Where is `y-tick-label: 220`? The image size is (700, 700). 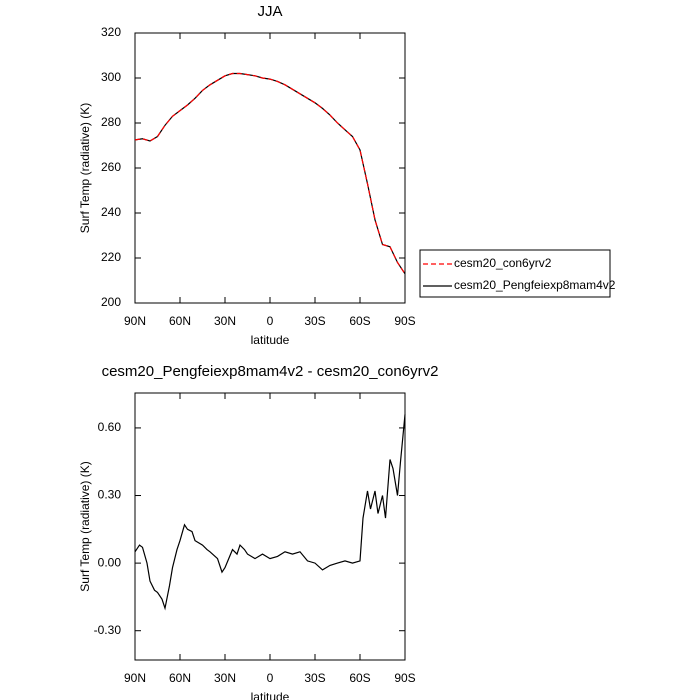
y-tick-label: 220 is located at coordinates (111, 257).